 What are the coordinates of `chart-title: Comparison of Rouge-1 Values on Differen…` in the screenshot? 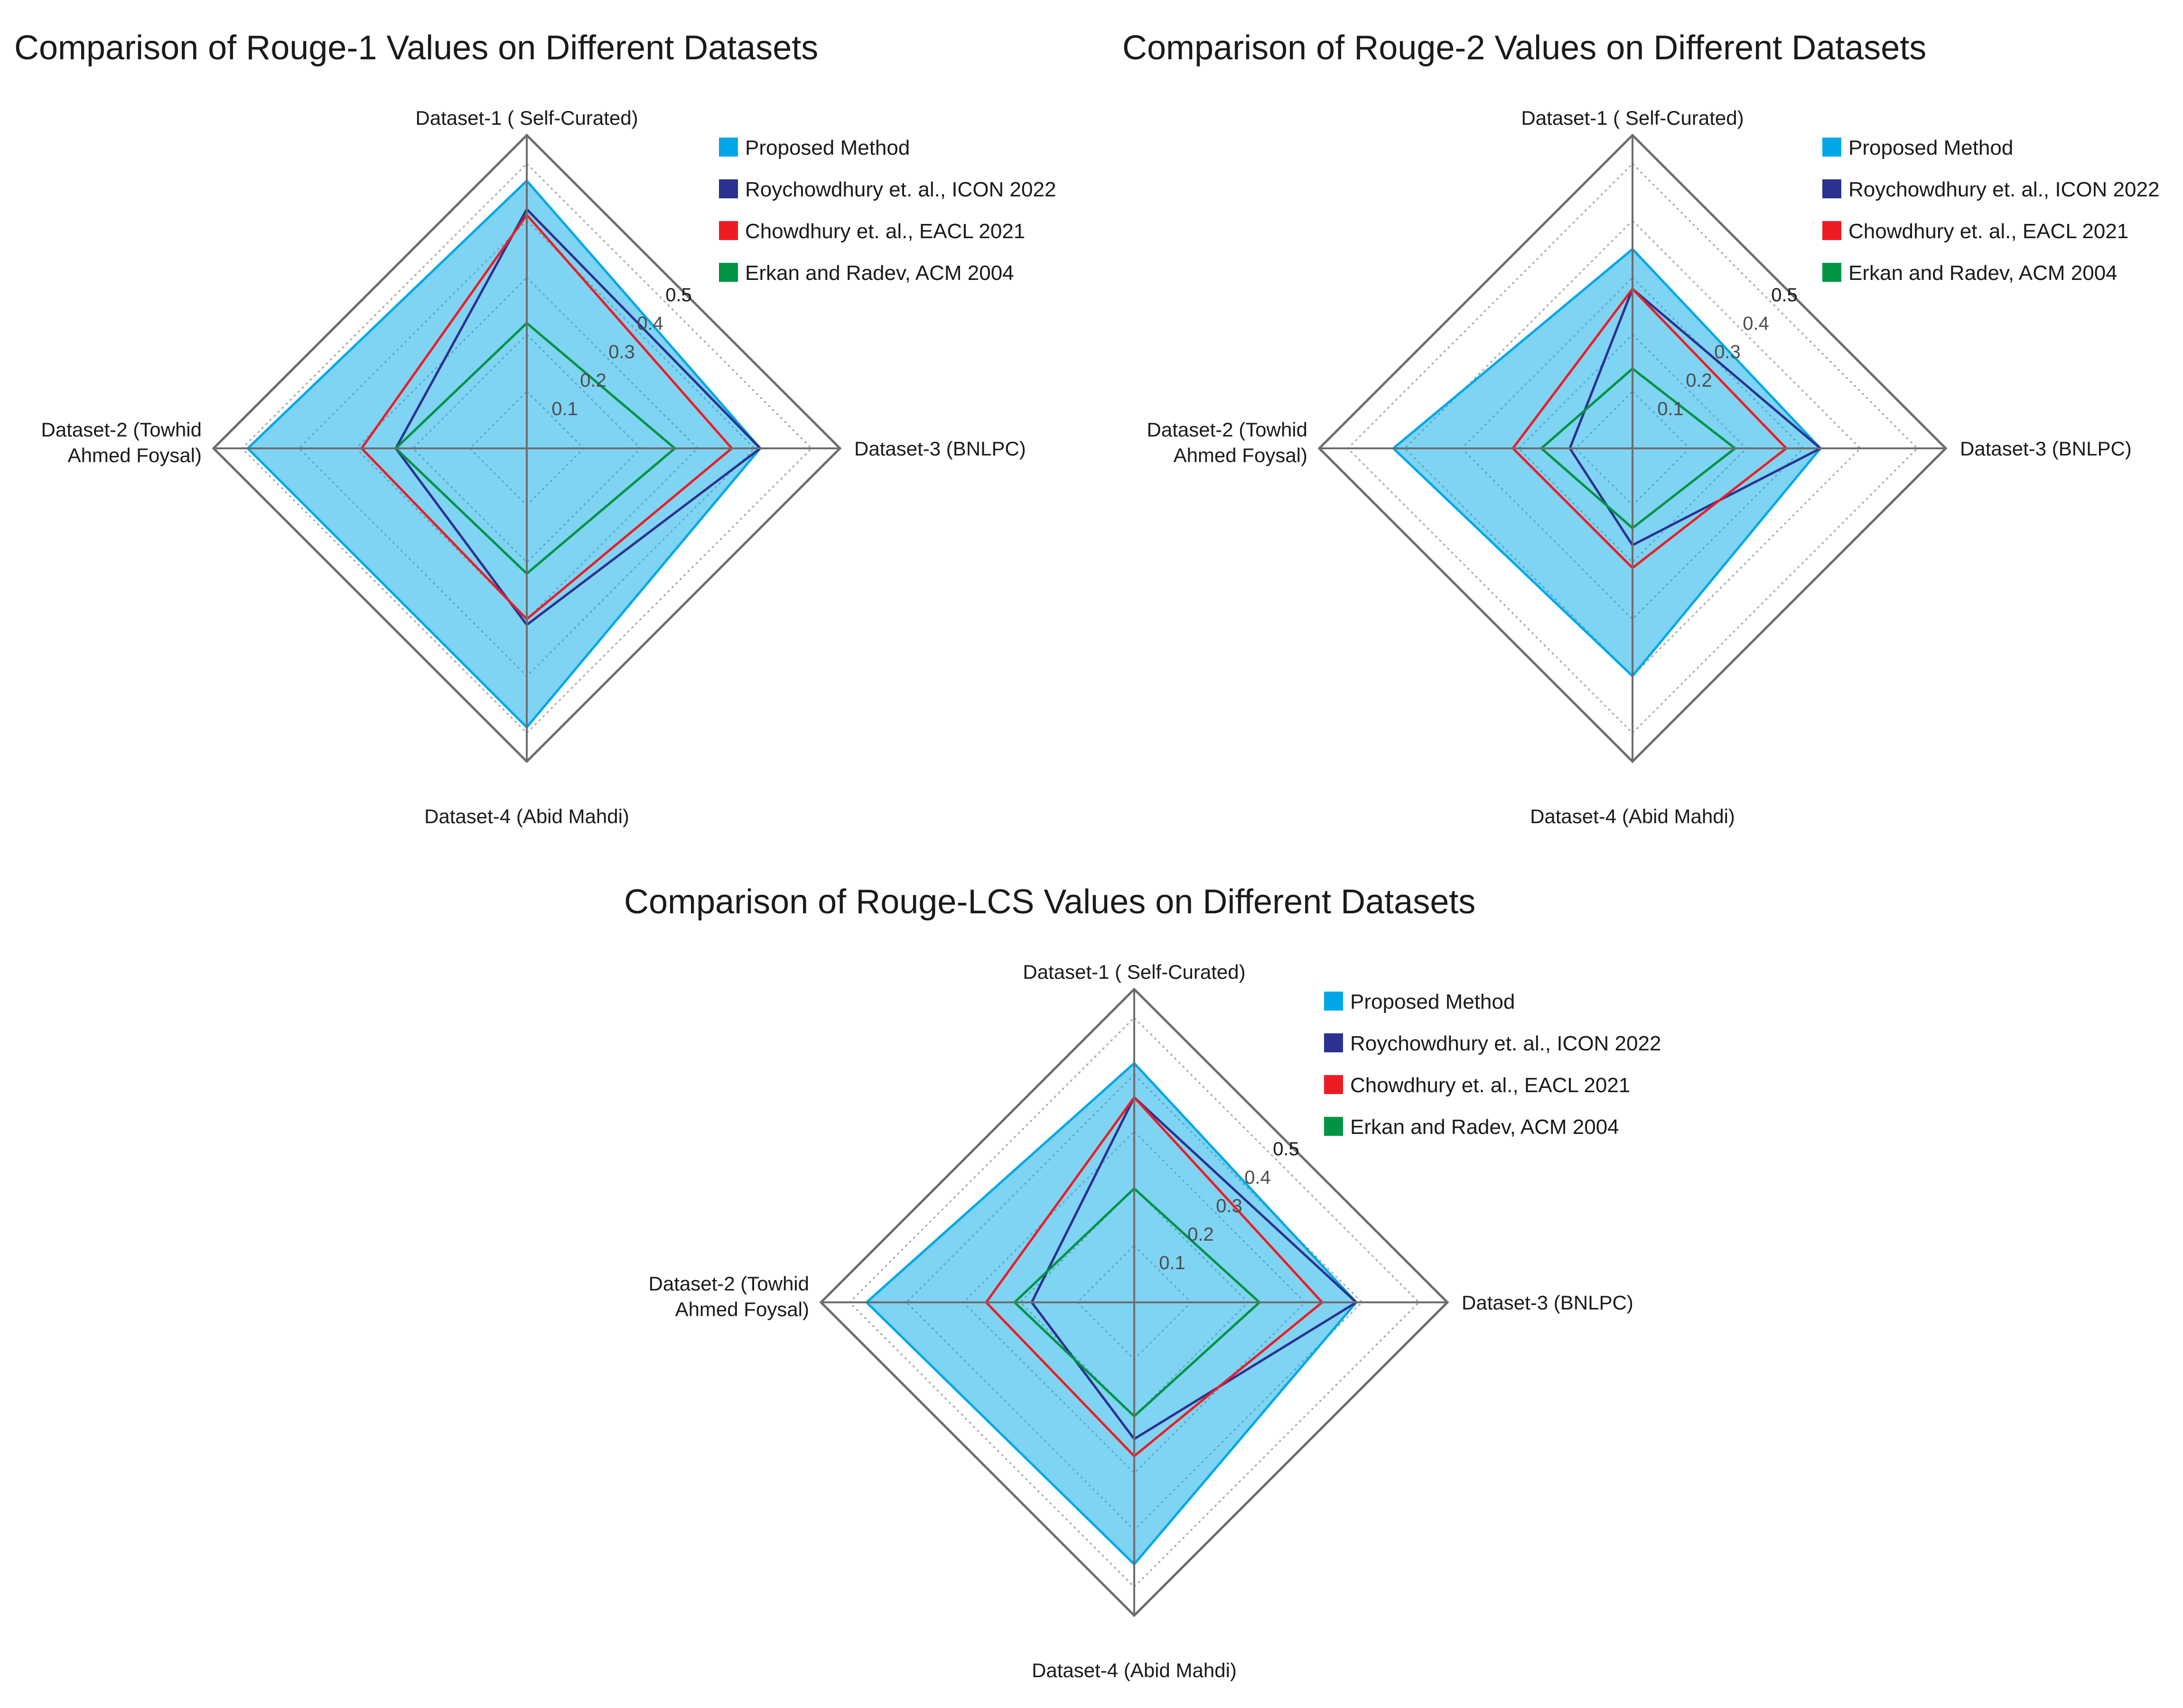 It's located at (416, 48).